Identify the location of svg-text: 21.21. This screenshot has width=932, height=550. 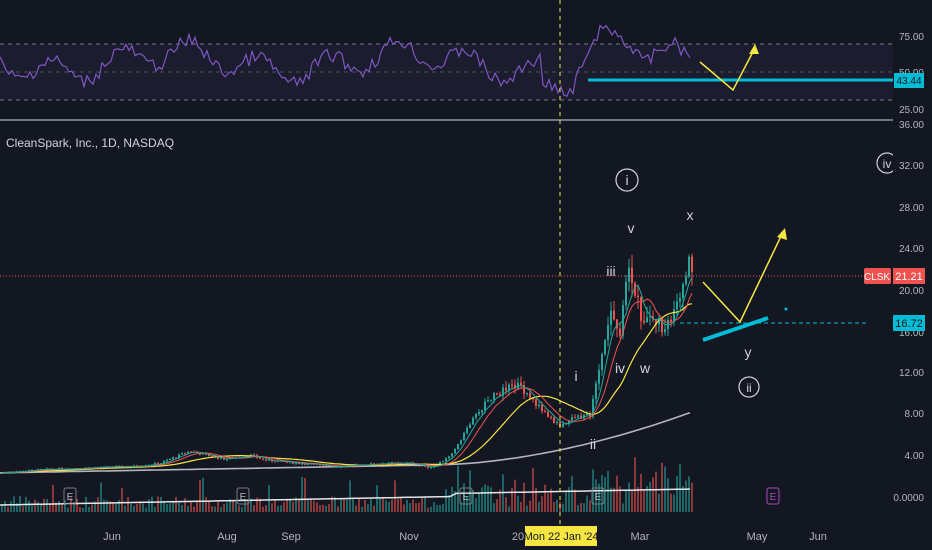
(909, 277).